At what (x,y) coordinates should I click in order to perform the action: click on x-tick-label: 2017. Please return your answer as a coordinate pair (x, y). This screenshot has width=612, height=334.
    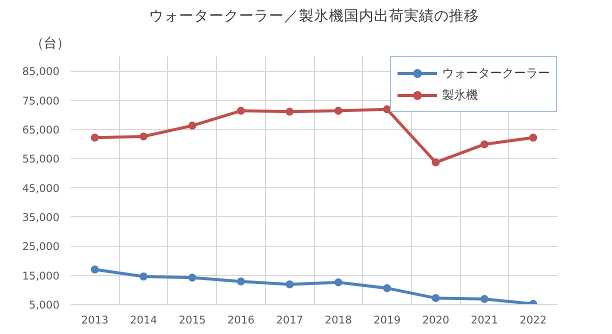
    Looking at the image, I should click on (290, 320).